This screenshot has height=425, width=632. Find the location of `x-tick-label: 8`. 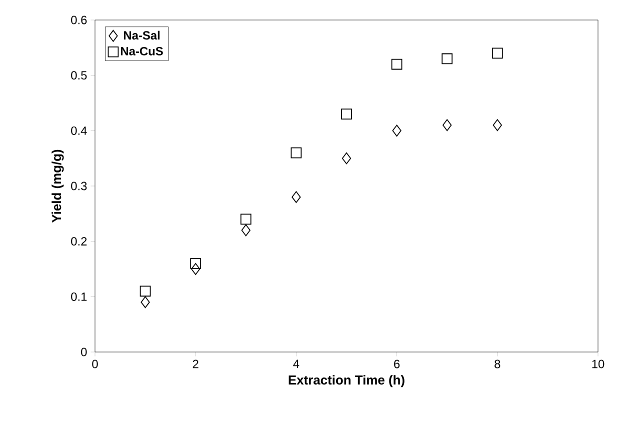

x-tick-label: 8 is located at coordinates (497, 364).